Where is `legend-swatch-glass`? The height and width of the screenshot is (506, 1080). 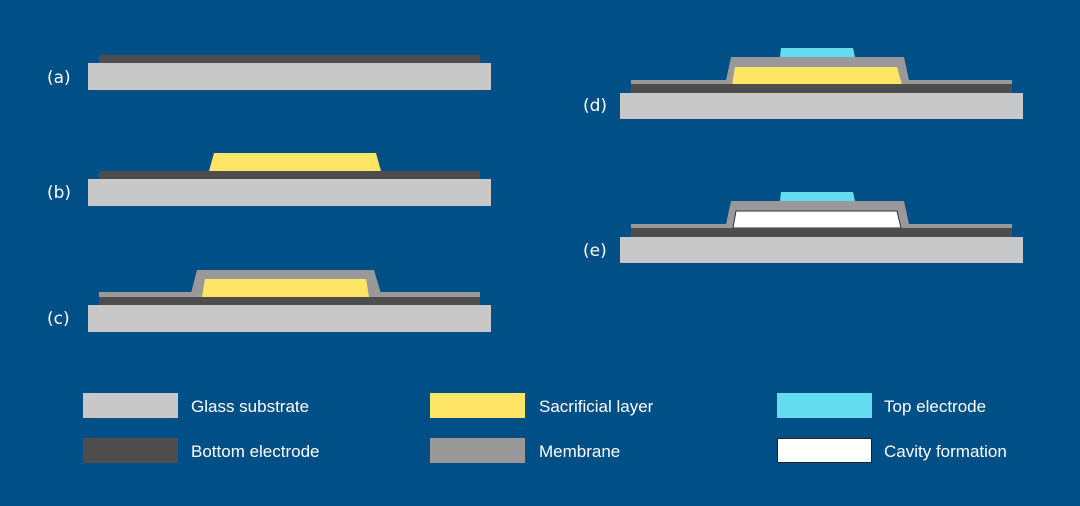
legend-swatch-glass is located at coordinates (130, 405).